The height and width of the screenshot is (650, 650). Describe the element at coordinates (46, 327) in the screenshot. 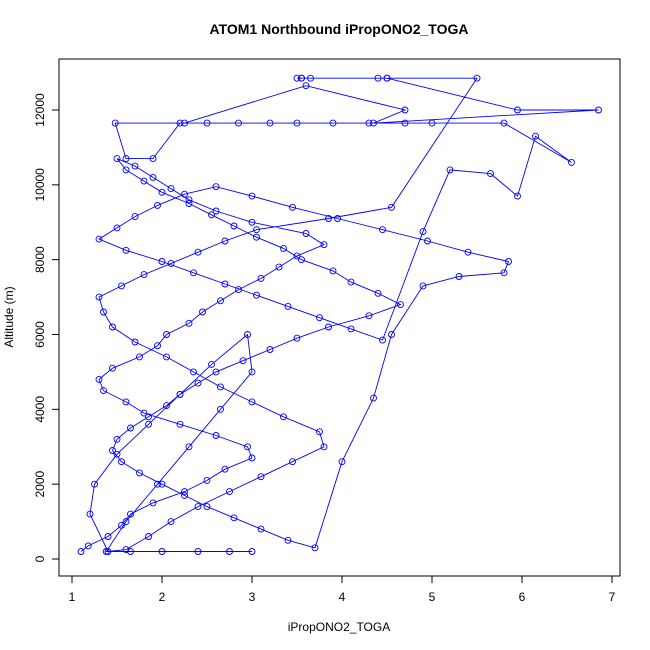

I see `y-axis: 0 2000 4000 6000 8000 10000 12000` at that location.